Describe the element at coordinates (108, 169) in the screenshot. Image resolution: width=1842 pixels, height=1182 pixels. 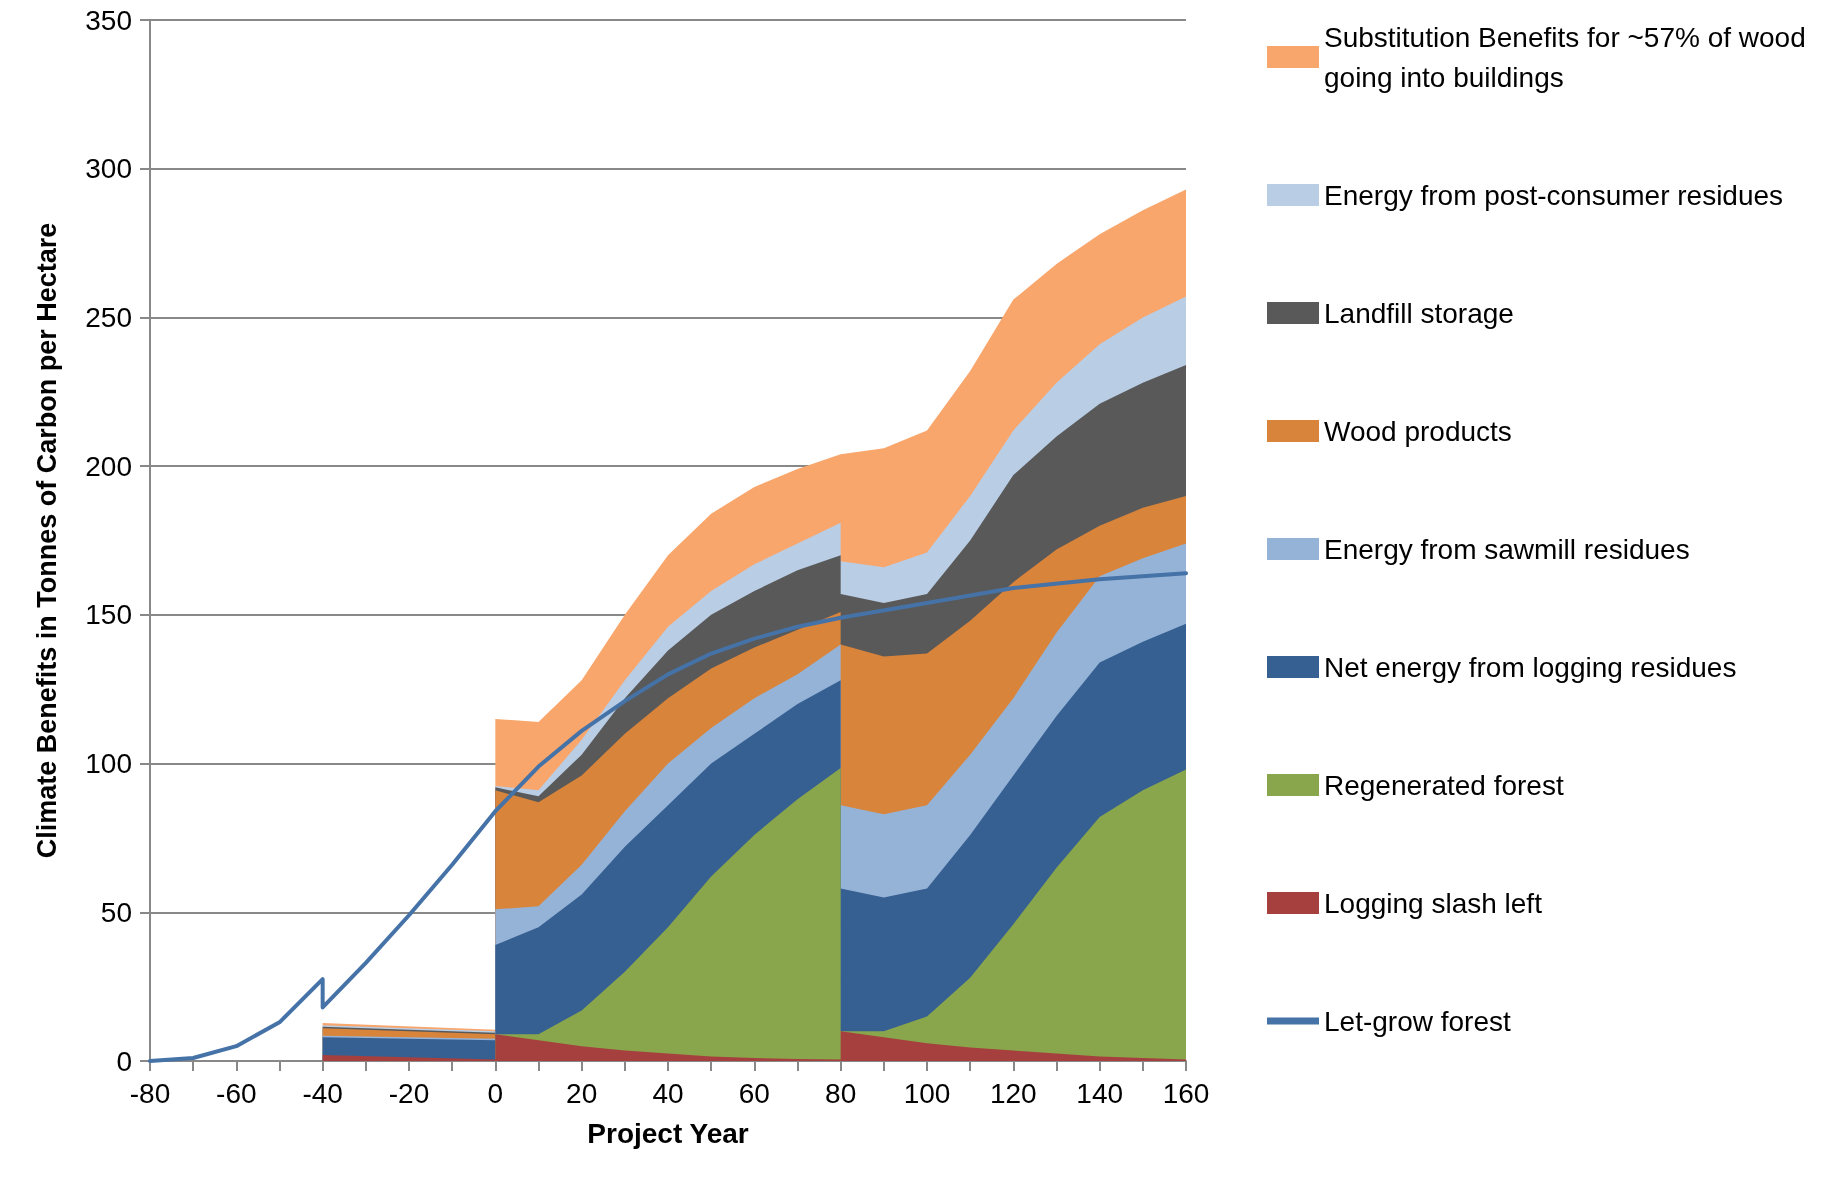
I see `y-tick-label: 300` at that location.